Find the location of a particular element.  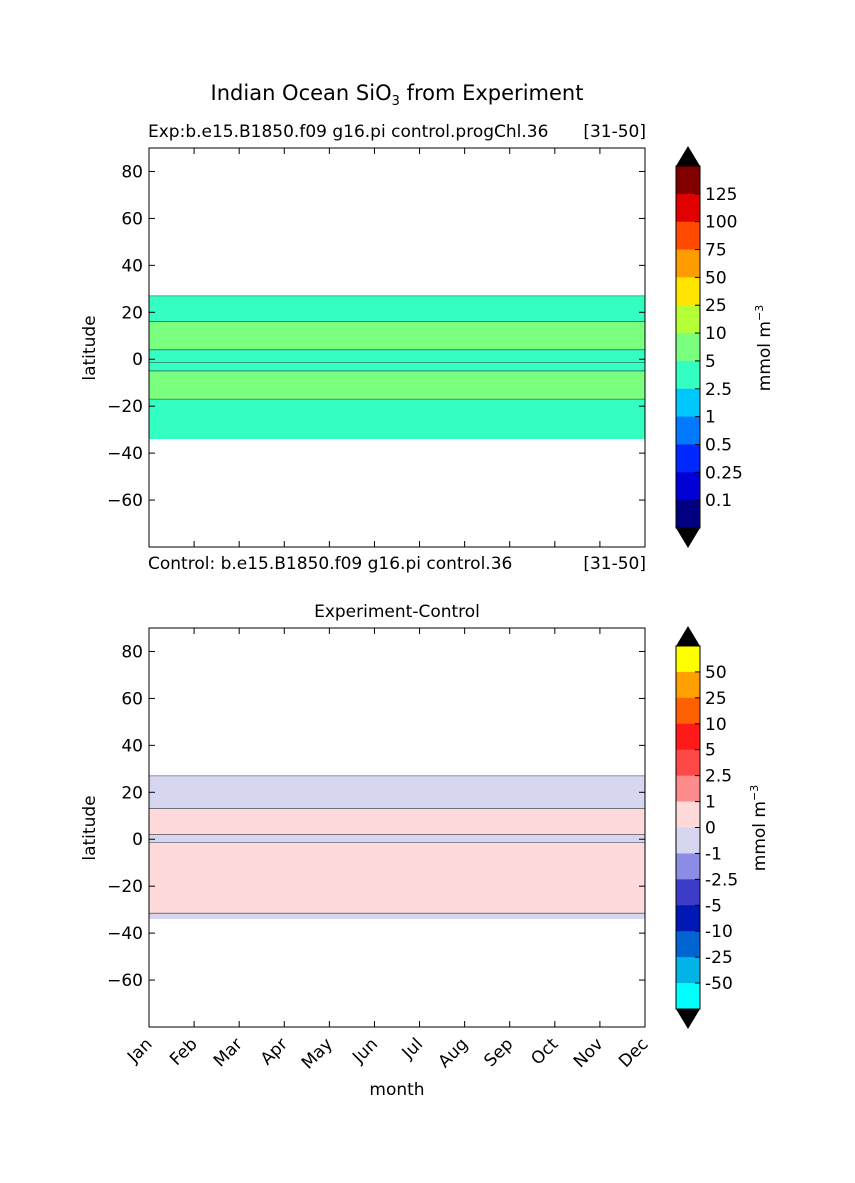

x-tick-label: Apr is located at coordinates (274, 1051).